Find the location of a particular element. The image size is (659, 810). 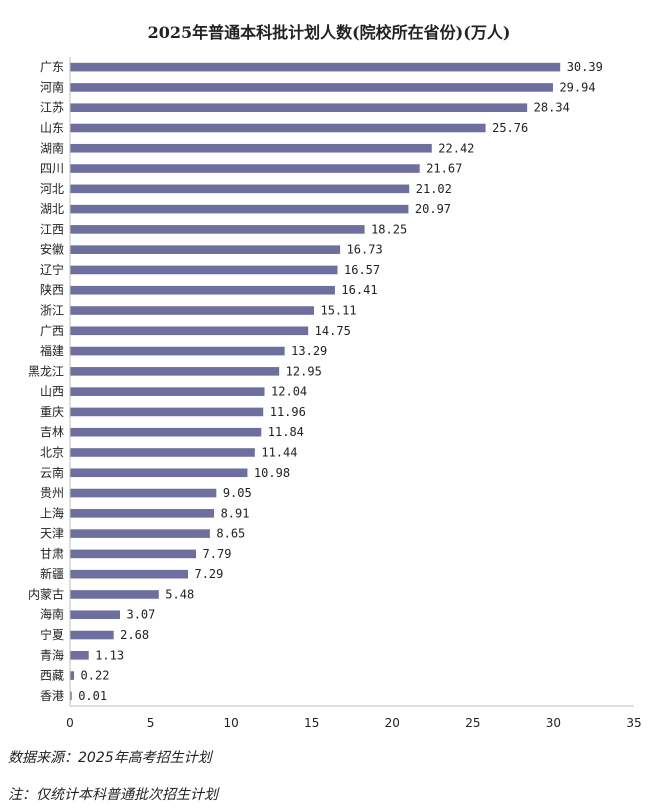

category-label: 河南 is located at coordinates (52, 86).